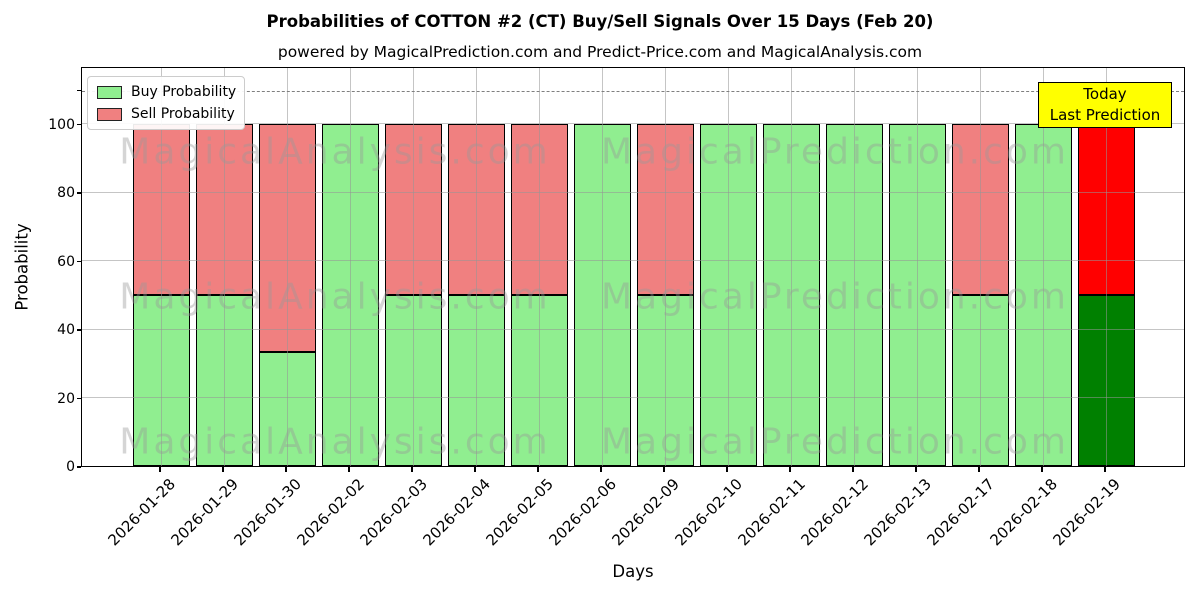  What do you see at coordinates (897, 512) in the screenshot?
I see `x-tick-label: 2026-02-13` at bounding box center [897, 512].